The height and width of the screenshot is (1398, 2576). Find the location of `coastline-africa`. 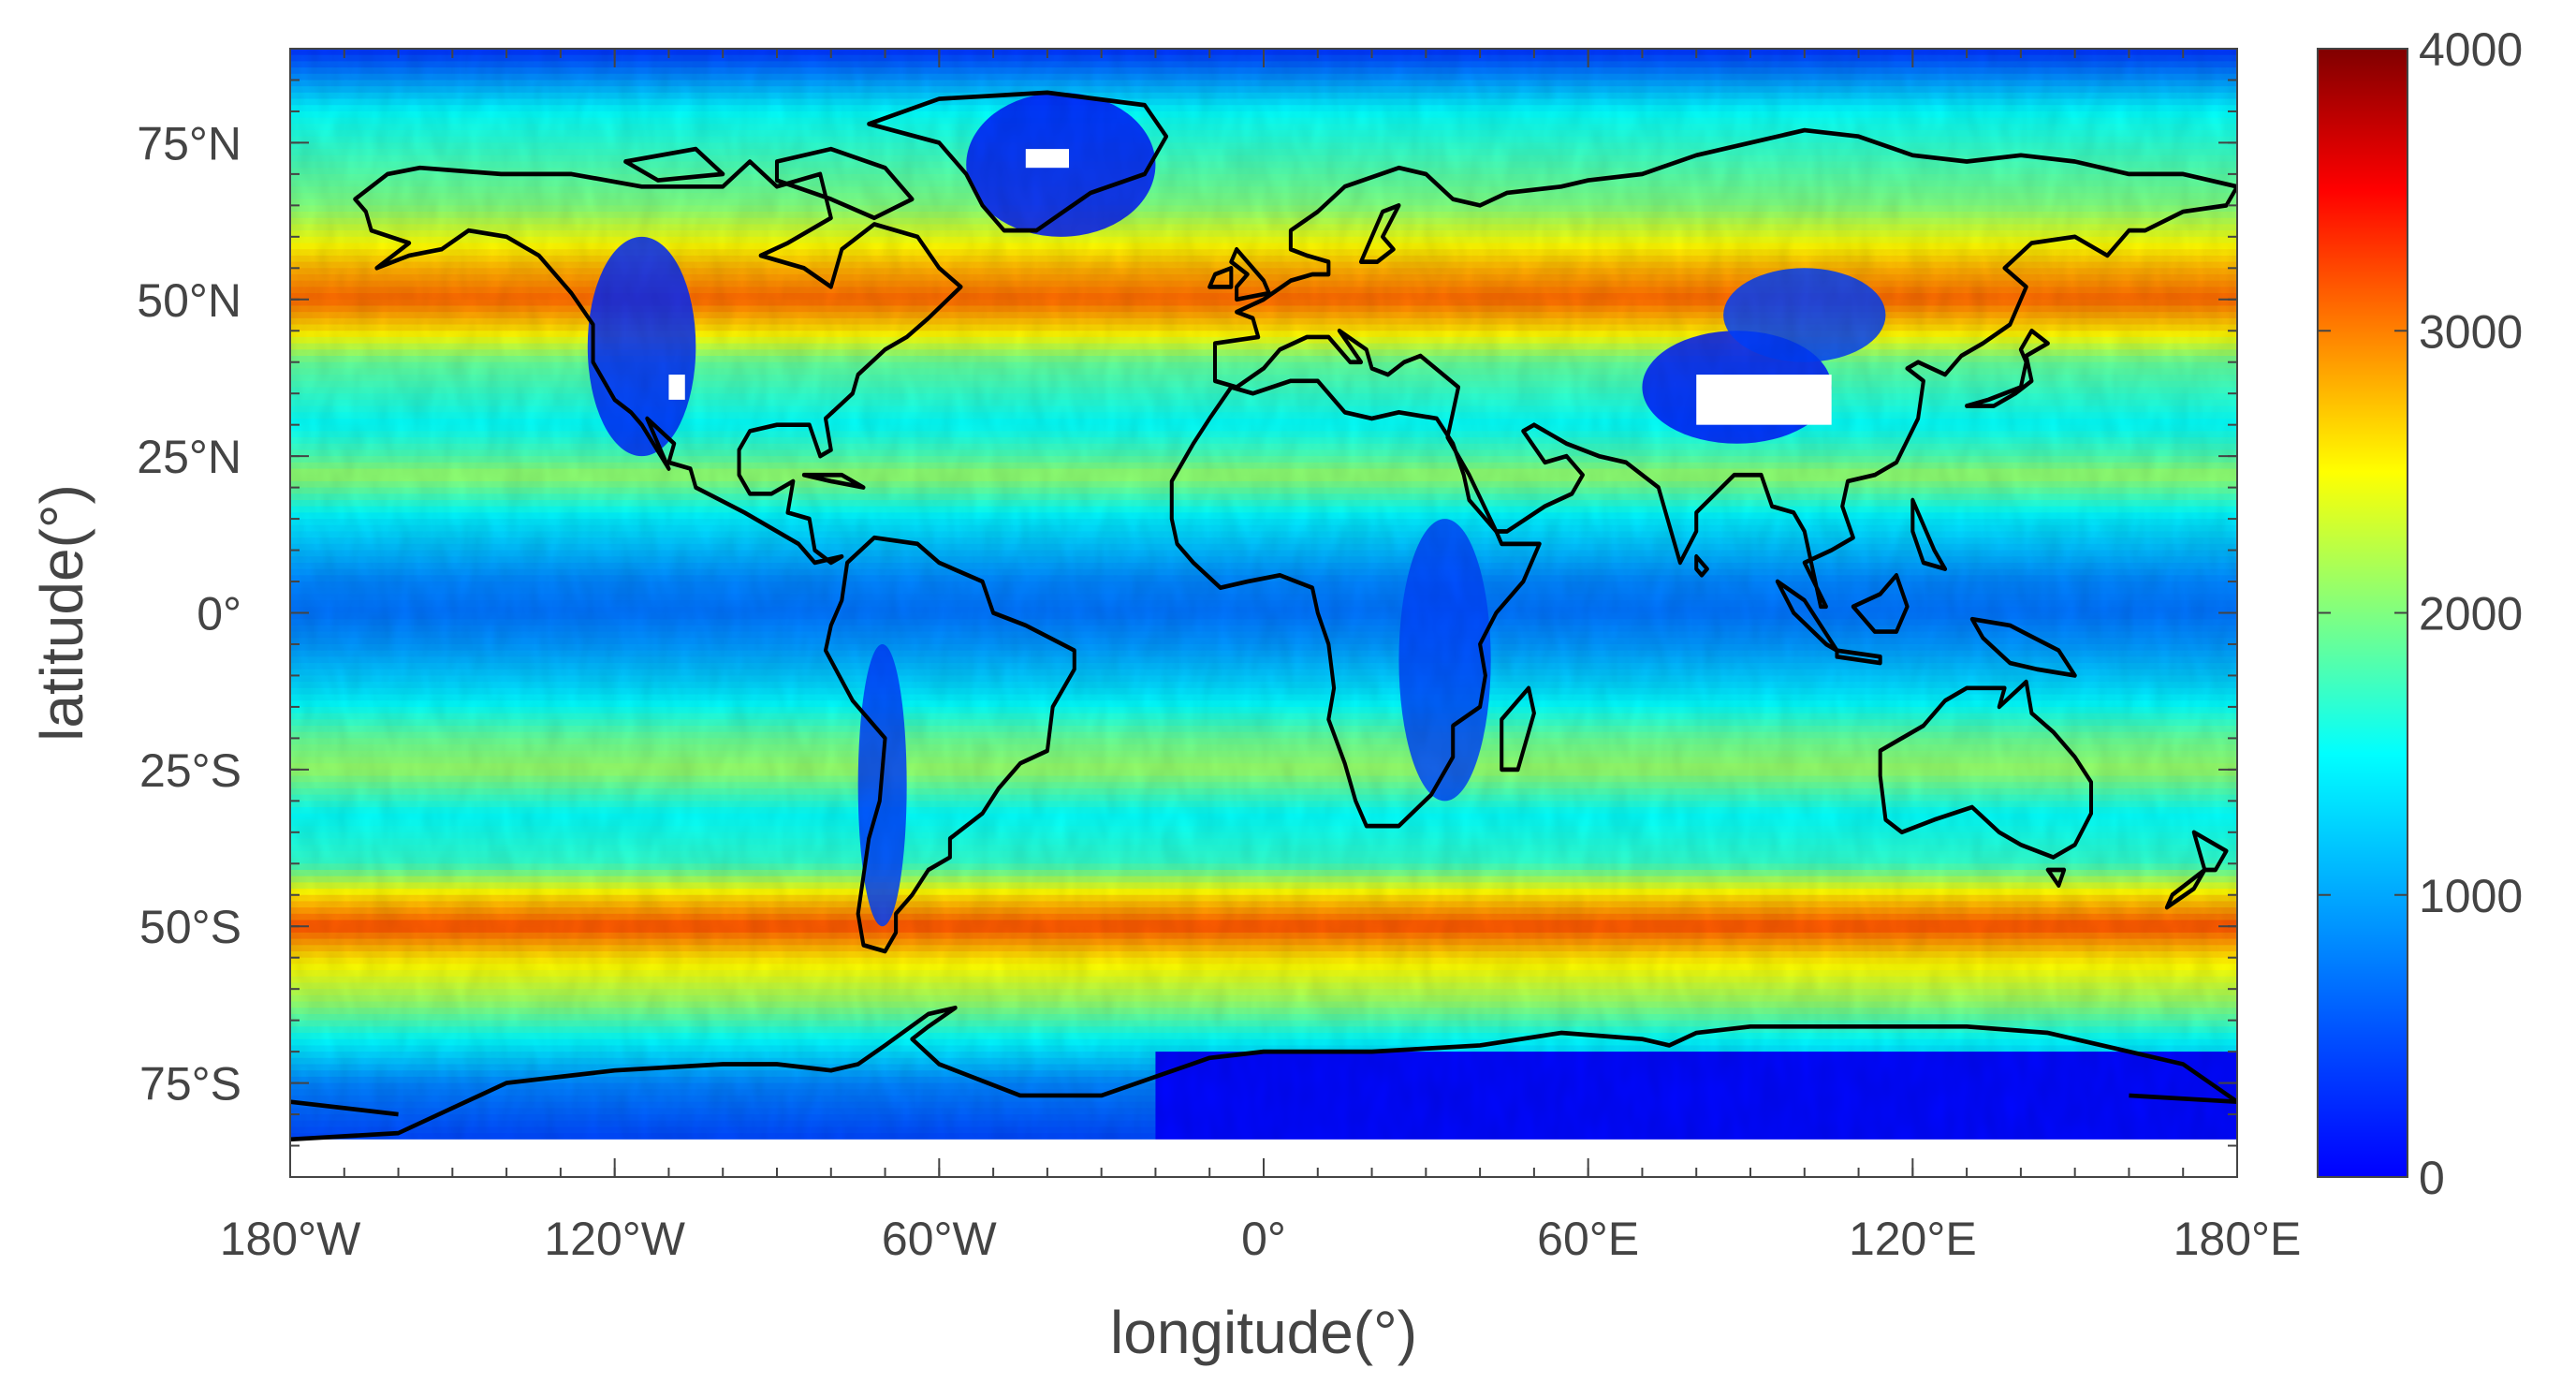

coastline-africa is located at coordinates (1355, 604).